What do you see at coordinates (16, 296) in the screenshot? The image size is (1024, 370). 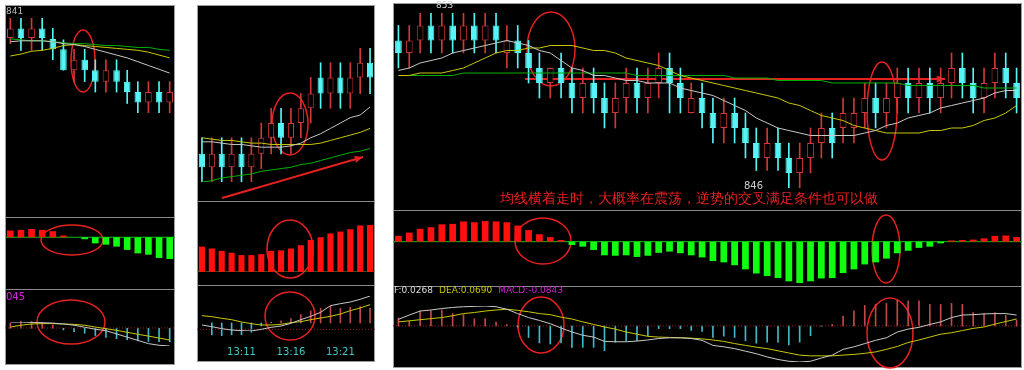 I see `text: 045` at bounding box center [16, 296].